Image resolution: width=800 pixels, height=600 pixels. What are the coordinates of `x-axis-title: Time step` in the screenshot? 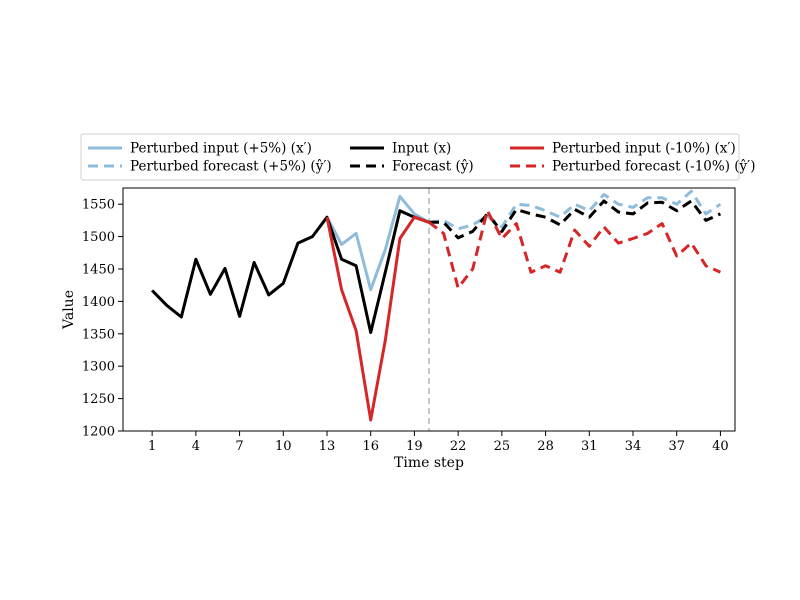 It's located at (429, 463).